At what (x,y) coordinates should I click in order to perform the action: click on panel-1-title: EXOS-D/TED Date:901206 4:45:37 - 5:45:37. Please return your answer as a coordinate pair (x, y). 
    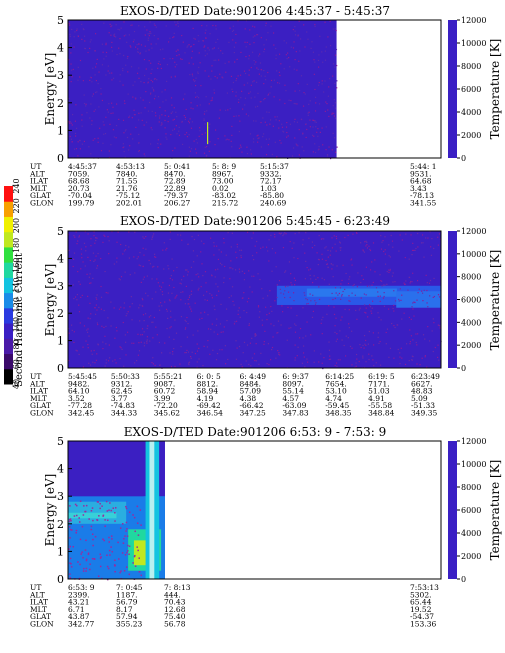
    Looking at the image, I should click on (255, 11).